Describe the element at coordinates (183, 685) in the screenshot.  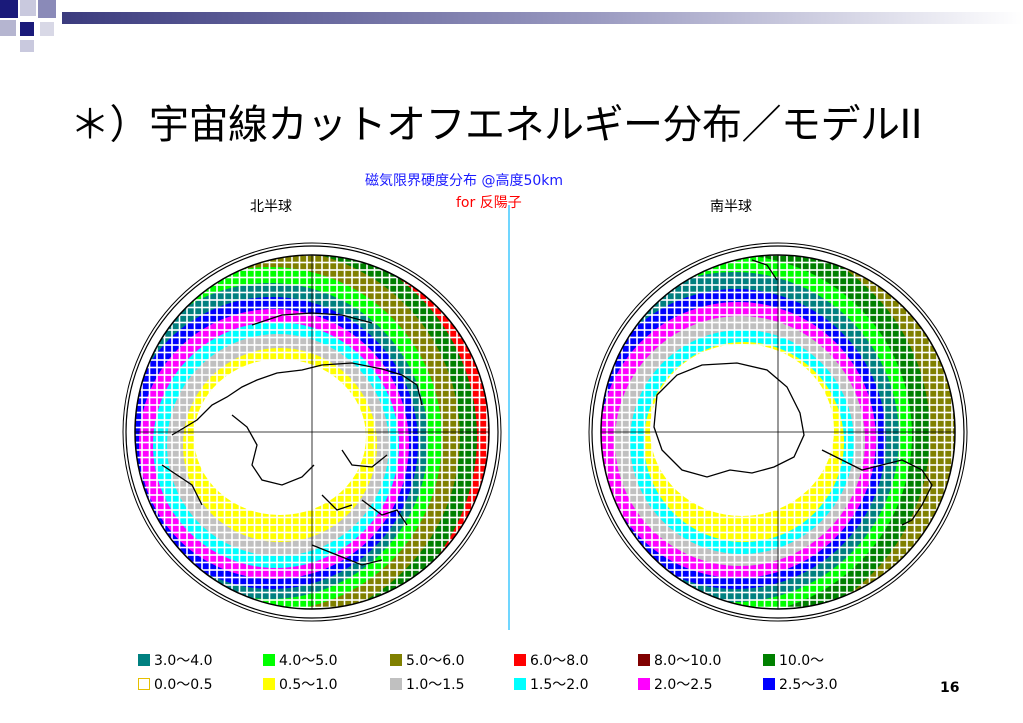
I see `legend-label: 0.0～0.5` at that location.